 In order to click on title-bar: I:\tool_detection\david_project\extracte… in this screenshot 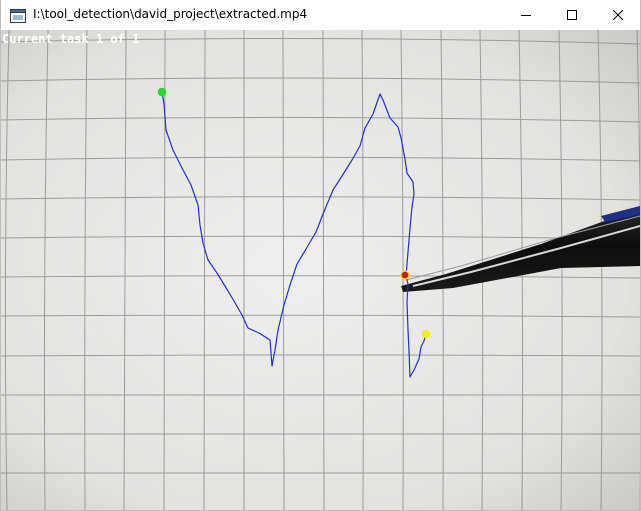, I will do `click(320, 15)`.